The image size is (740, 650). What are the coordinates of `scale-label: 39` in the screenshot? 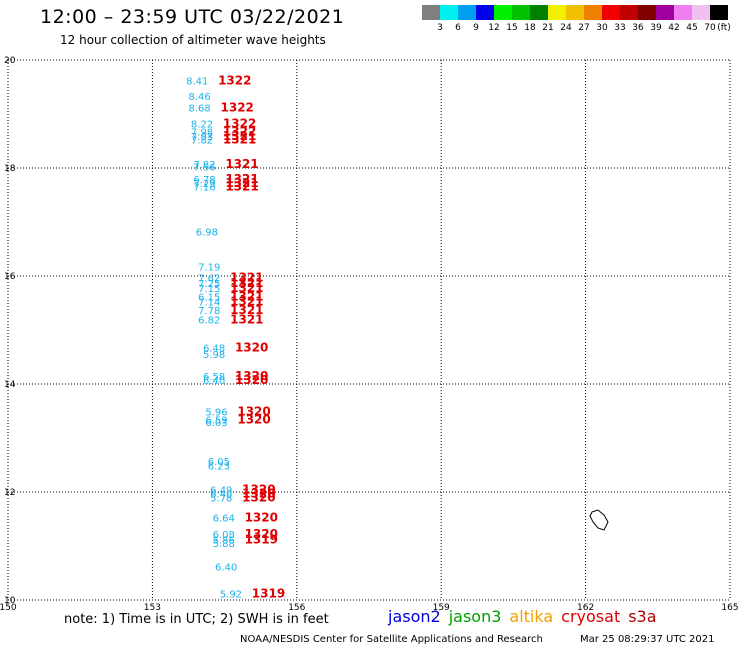 It's located at (656, 28).